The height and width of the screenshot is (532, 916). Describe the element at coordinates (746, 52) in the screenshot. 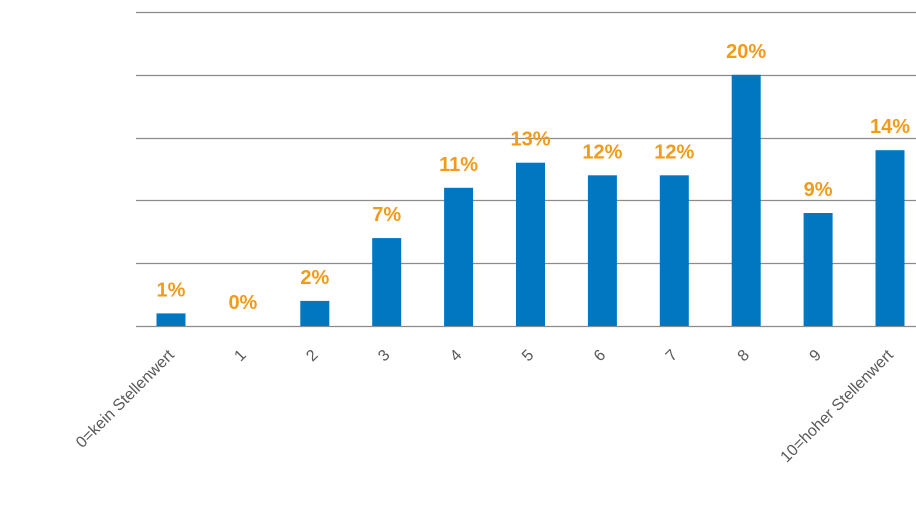

I see `data-label: 20%` at that location.